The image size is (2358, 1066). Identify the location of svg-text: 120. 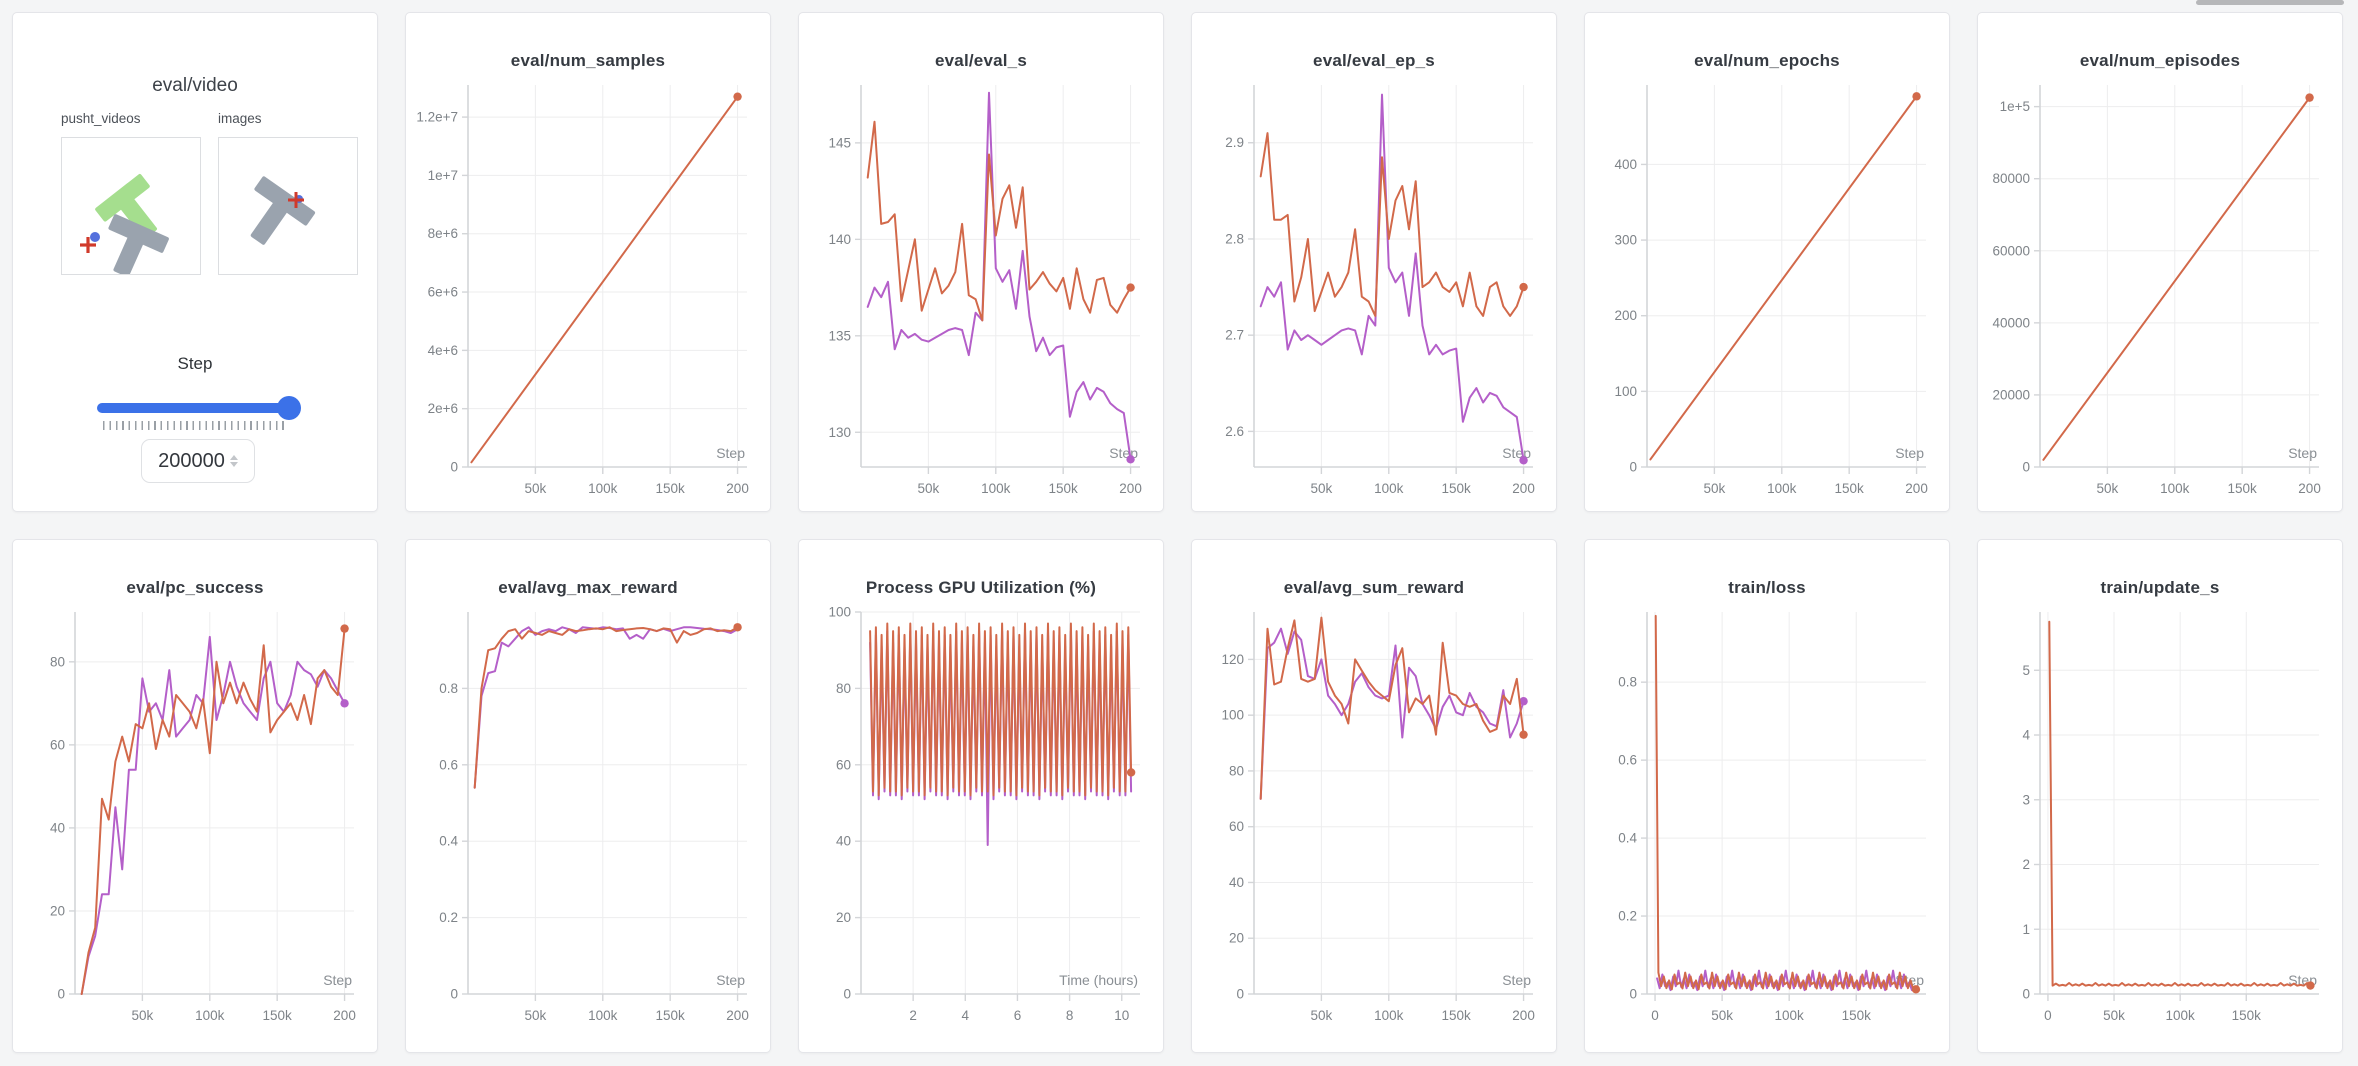
(1232, 659).